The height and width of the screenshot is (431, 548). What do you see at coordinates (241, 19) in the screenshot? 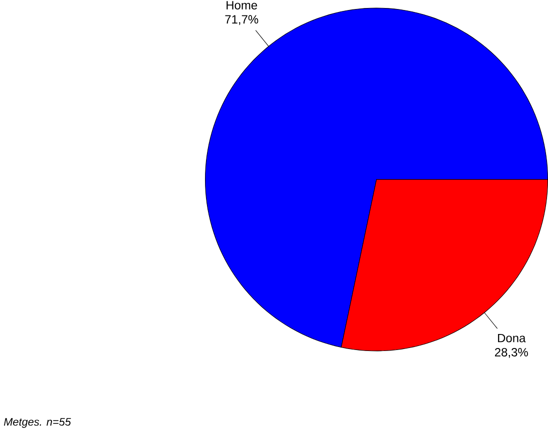
I see `data-label: 71,7%` at bounding box center [241, 19].